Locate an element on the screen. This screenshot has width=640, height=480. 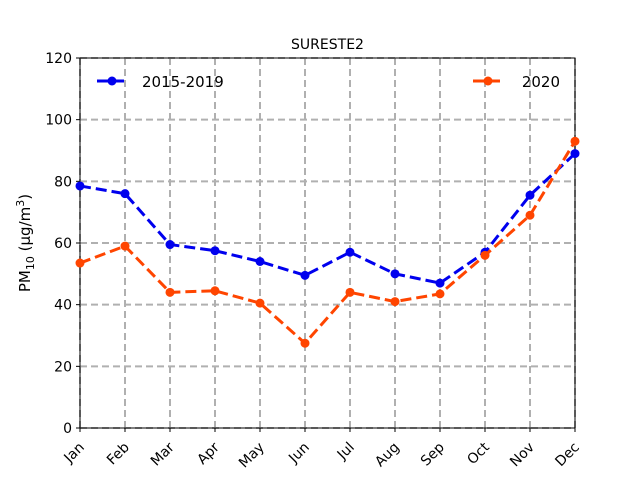
legend-label: 2020 is located at coordinates (541, 82).